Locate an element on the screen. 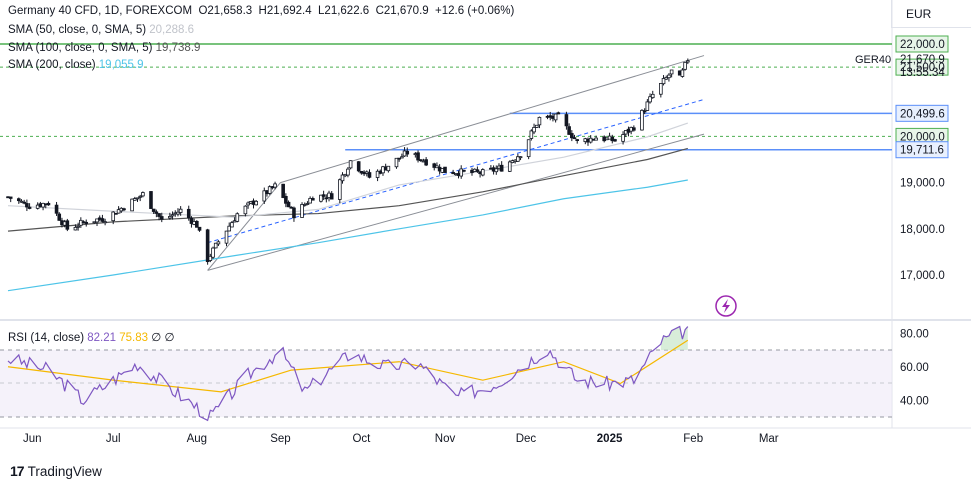  channel-left-edge is located at coordinates (244, 226).